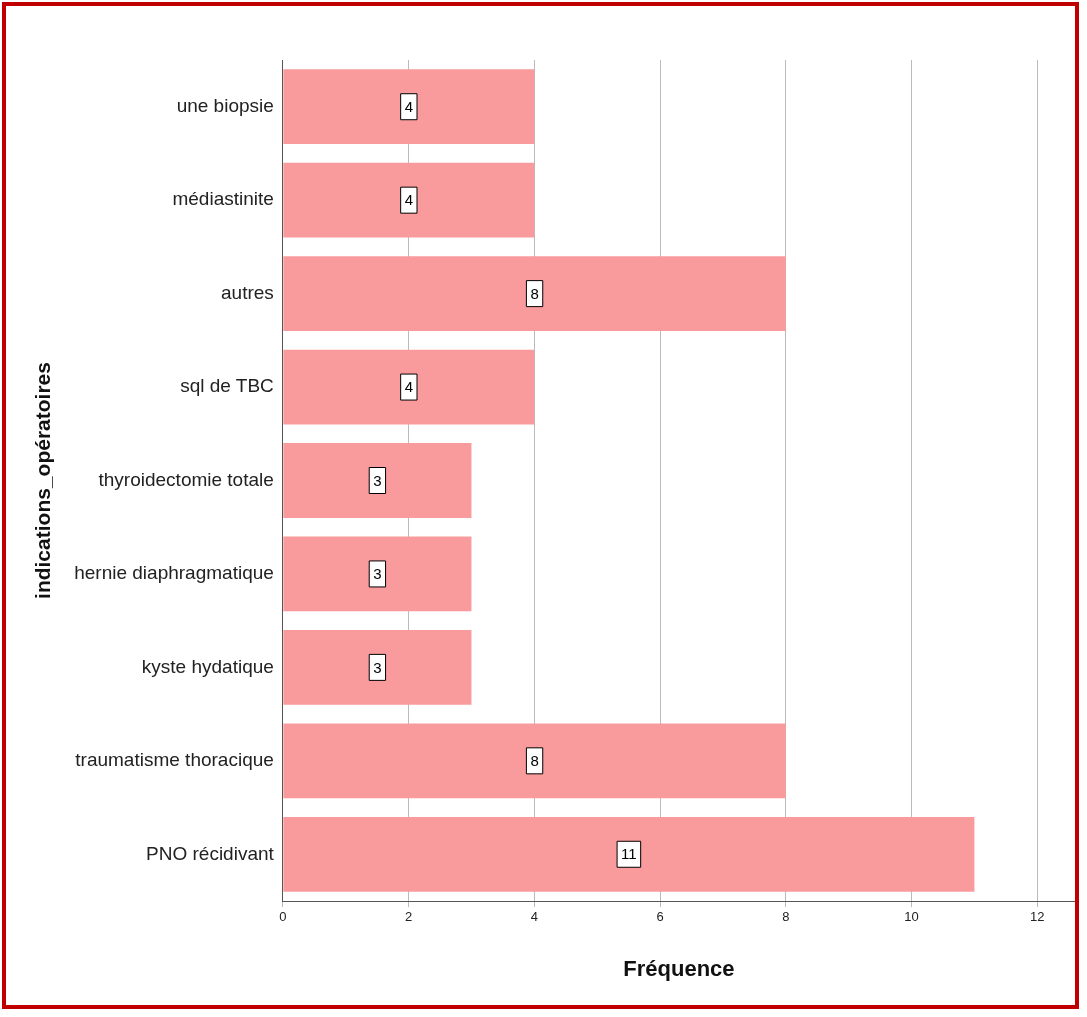 This screenshot has width=1087, height=1017. I want to click on x-tick-label: 10, so click(911, 917).